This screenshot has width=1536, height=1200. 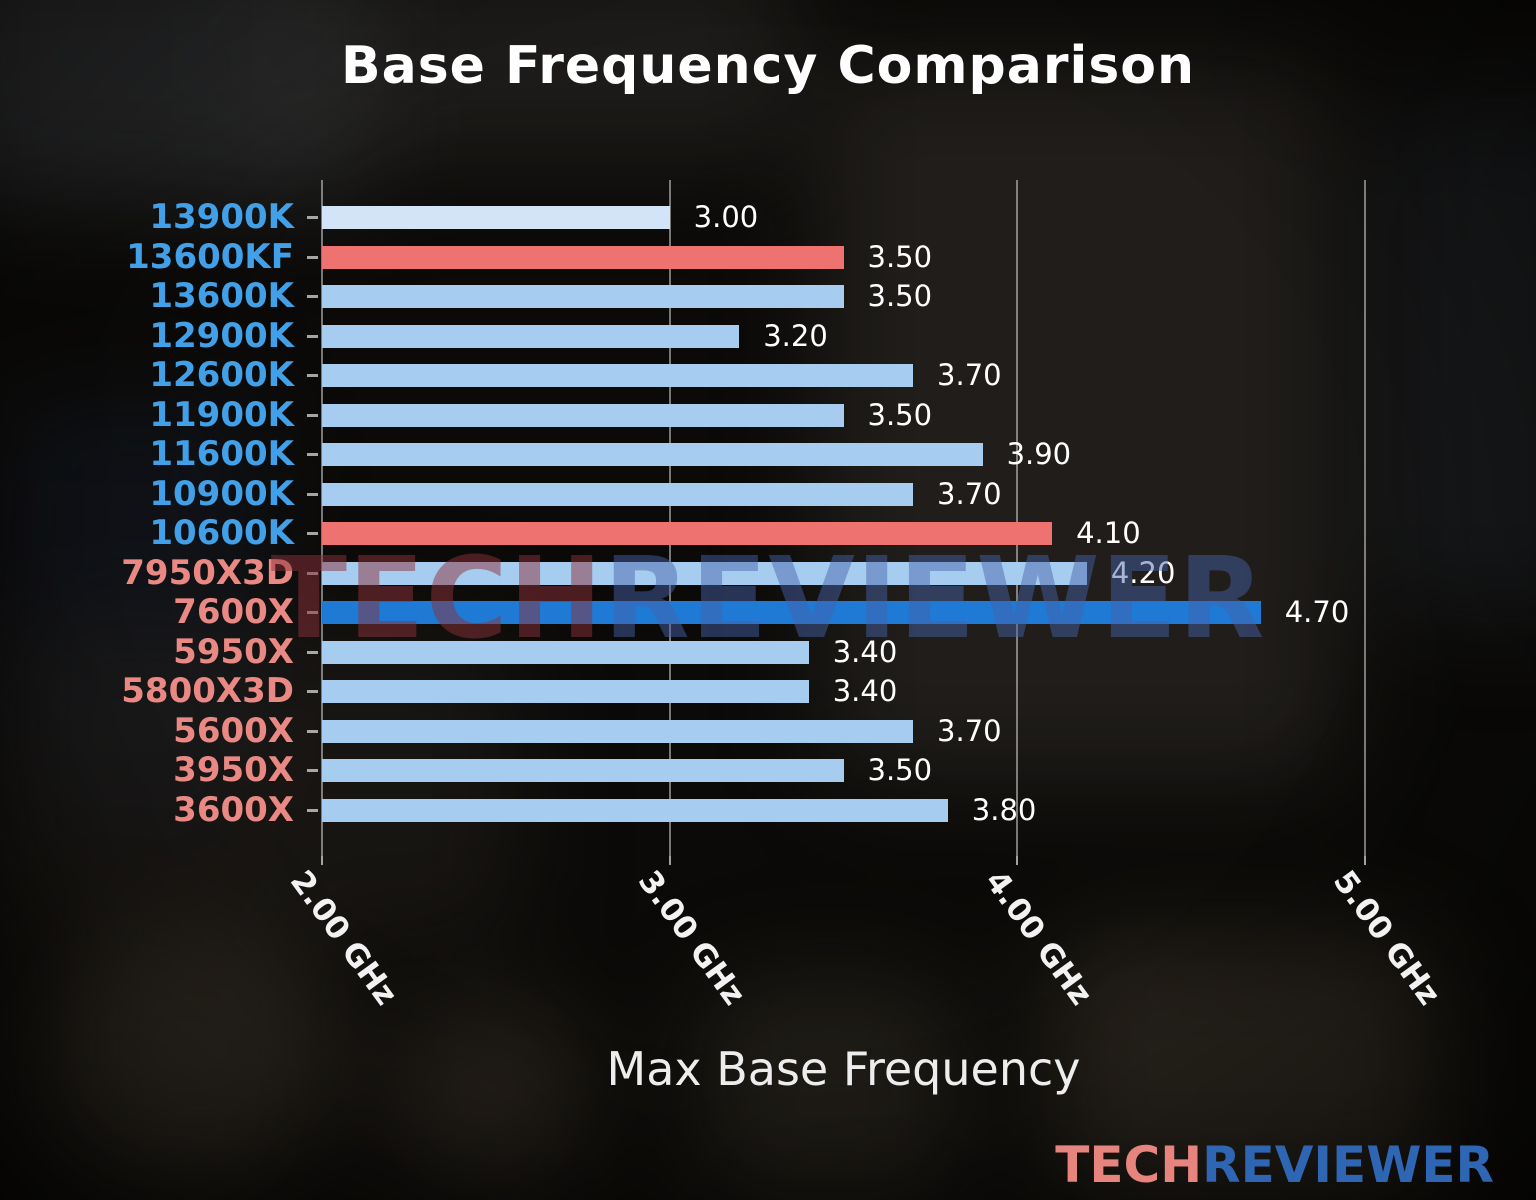 I want to click on bar-row: 13600K 3.50, so click(x=768, y=296).